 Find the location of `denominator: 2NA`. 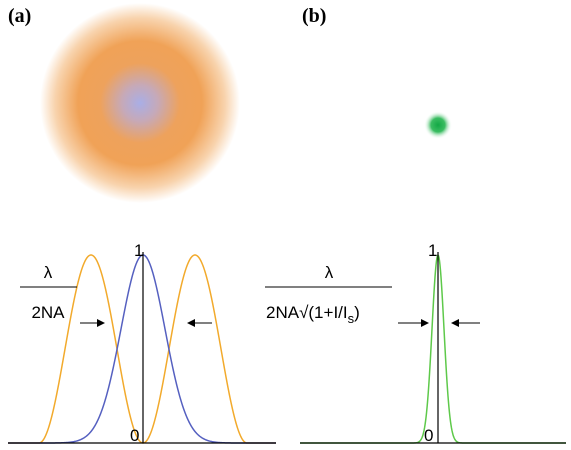

denominator: 2NA is located at coordinates (48, 312).